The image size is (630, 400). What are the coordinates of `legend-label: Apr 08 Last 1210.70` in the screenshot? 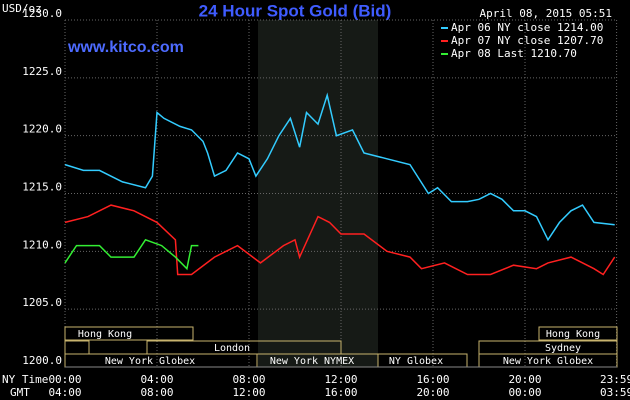 It's located at (514, 53).